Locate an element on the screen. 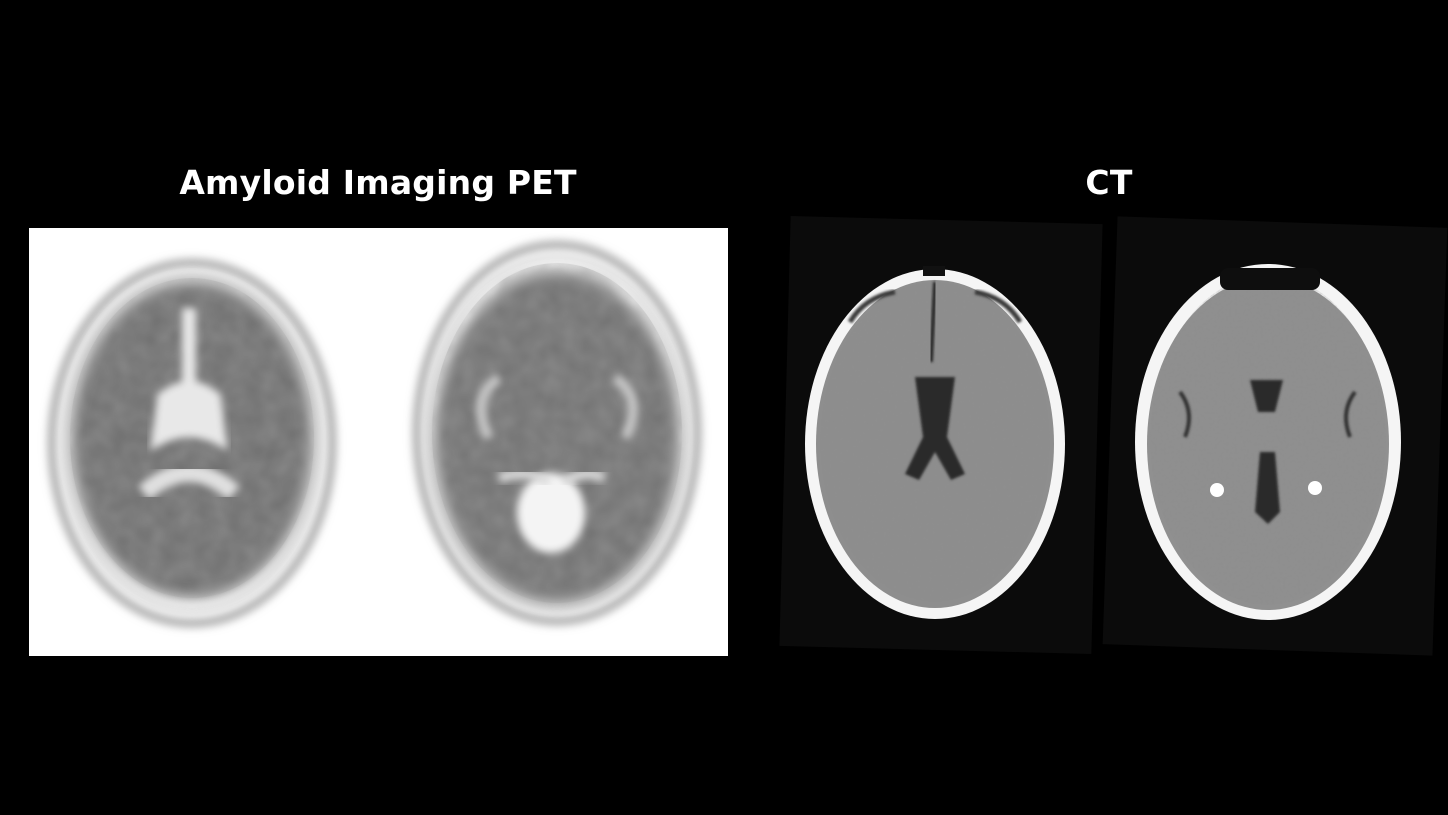  pet-slice-right is located at coordinates (558, 436).